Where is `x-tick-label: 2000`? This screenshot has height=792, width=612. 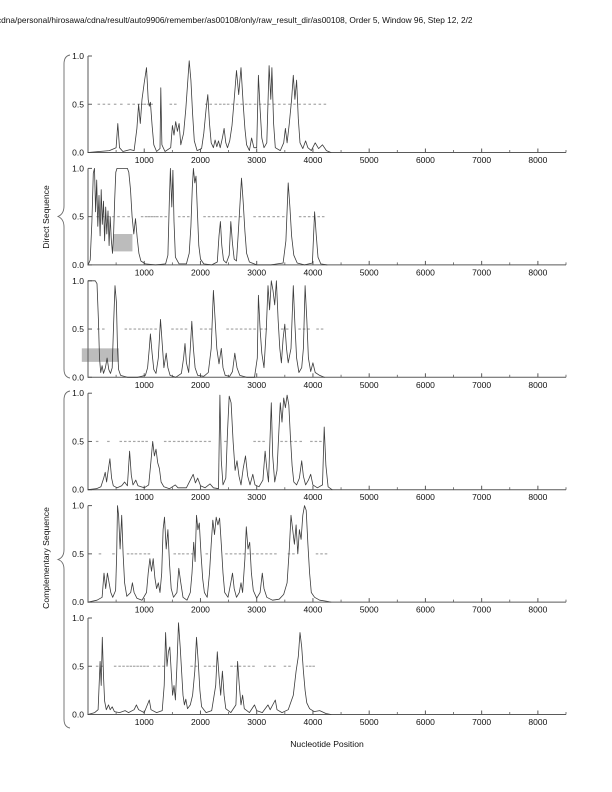 x-tick-label: 2000 is located at coordinates (200, 385).